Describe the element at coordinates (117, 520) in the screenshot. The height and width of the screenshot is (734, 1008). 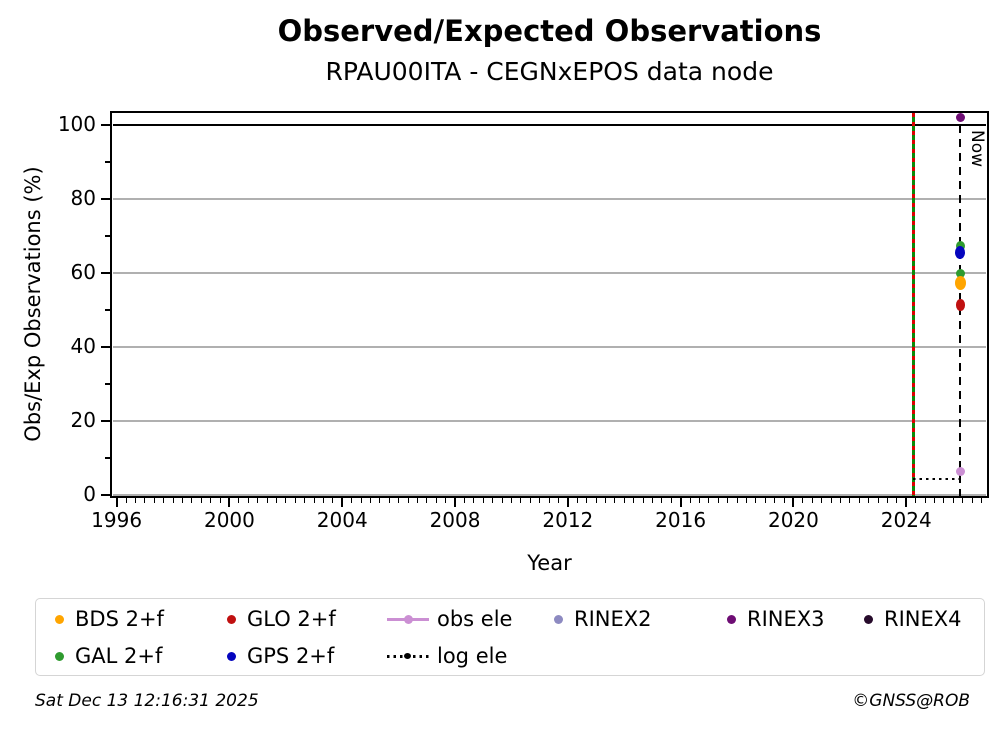
I see `x-tick-label-1996: 1996` at that location.